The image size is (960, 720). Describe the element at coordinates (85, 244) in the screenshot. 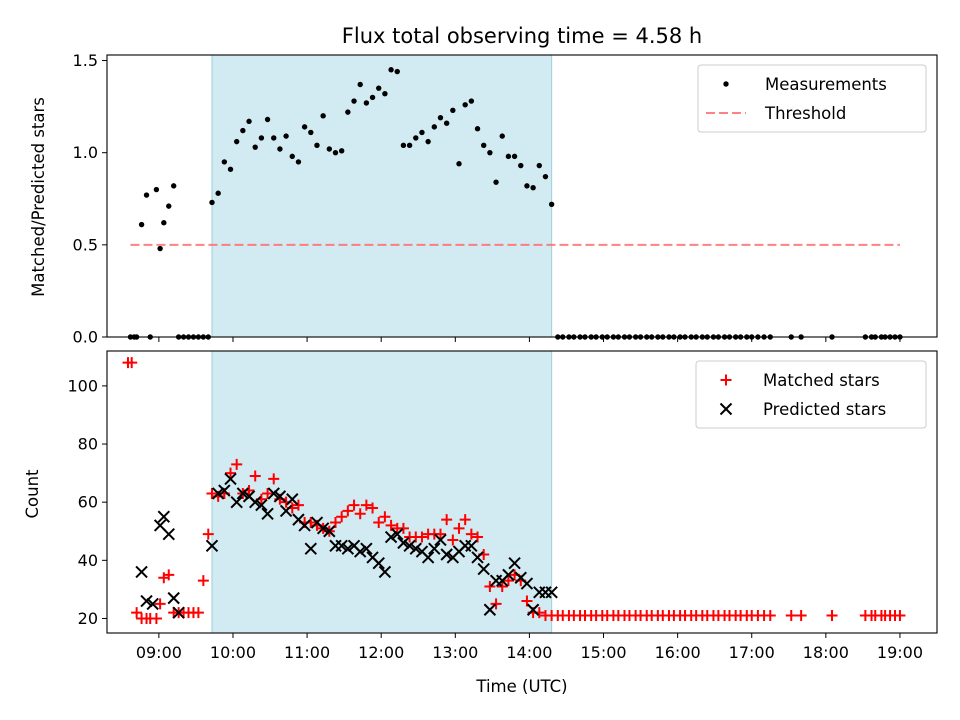

I see `top-y-tick-label: 0.5` at that location.